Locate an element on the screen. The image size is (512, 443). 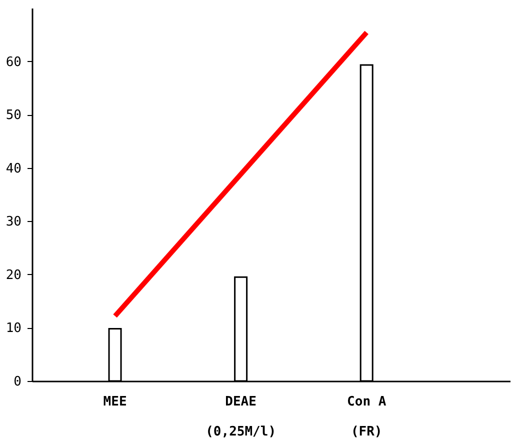
x-tick-label: Con A (FR) is located at coordinates (366, 417).